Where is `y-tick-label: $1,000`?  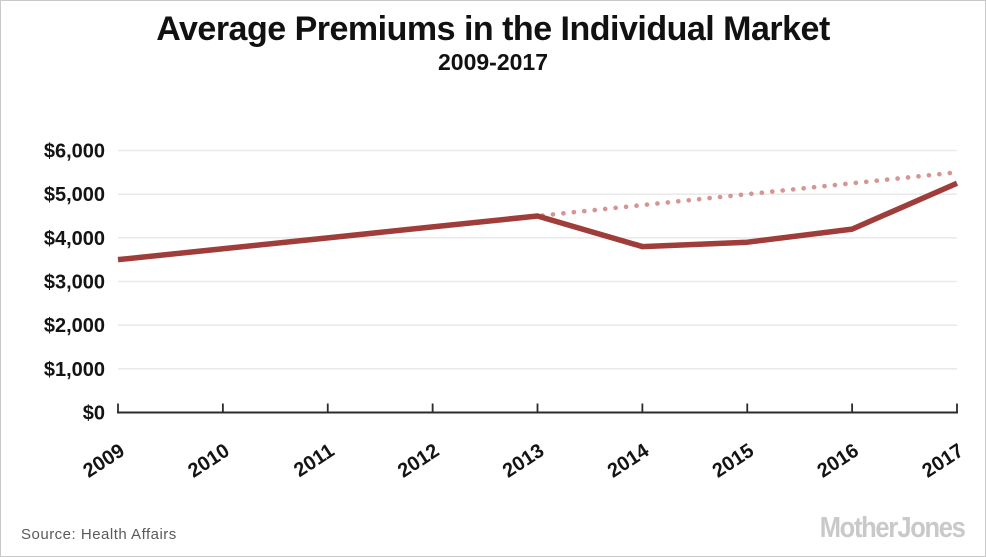 y-tick-label: $1,000 is located at coordinates (74, 370).